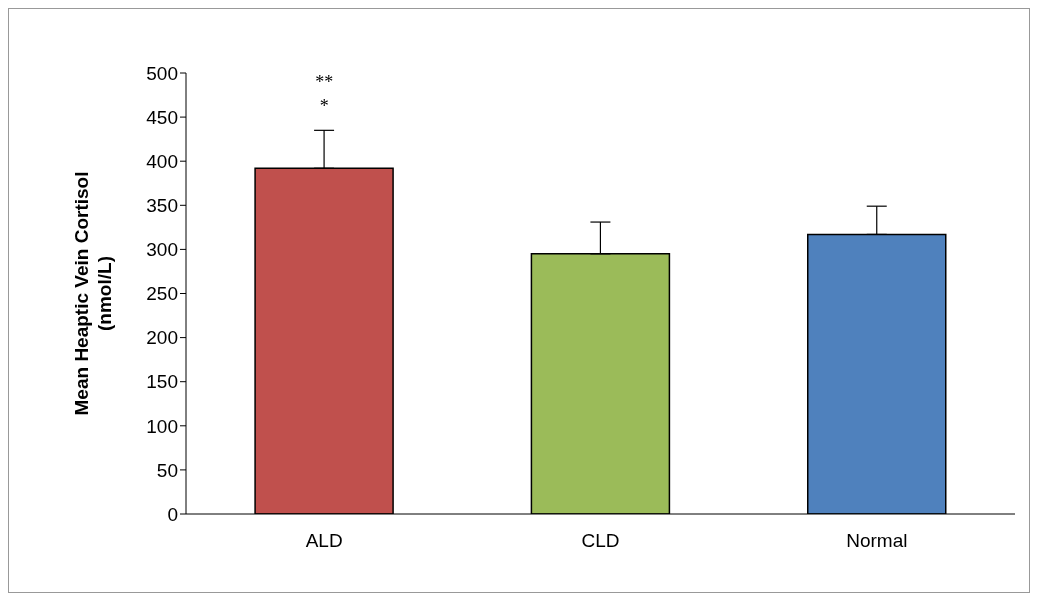  Describe the element at coordinates (167, 470) in the screenshot. I see `y-tick-label: 50` at that location.